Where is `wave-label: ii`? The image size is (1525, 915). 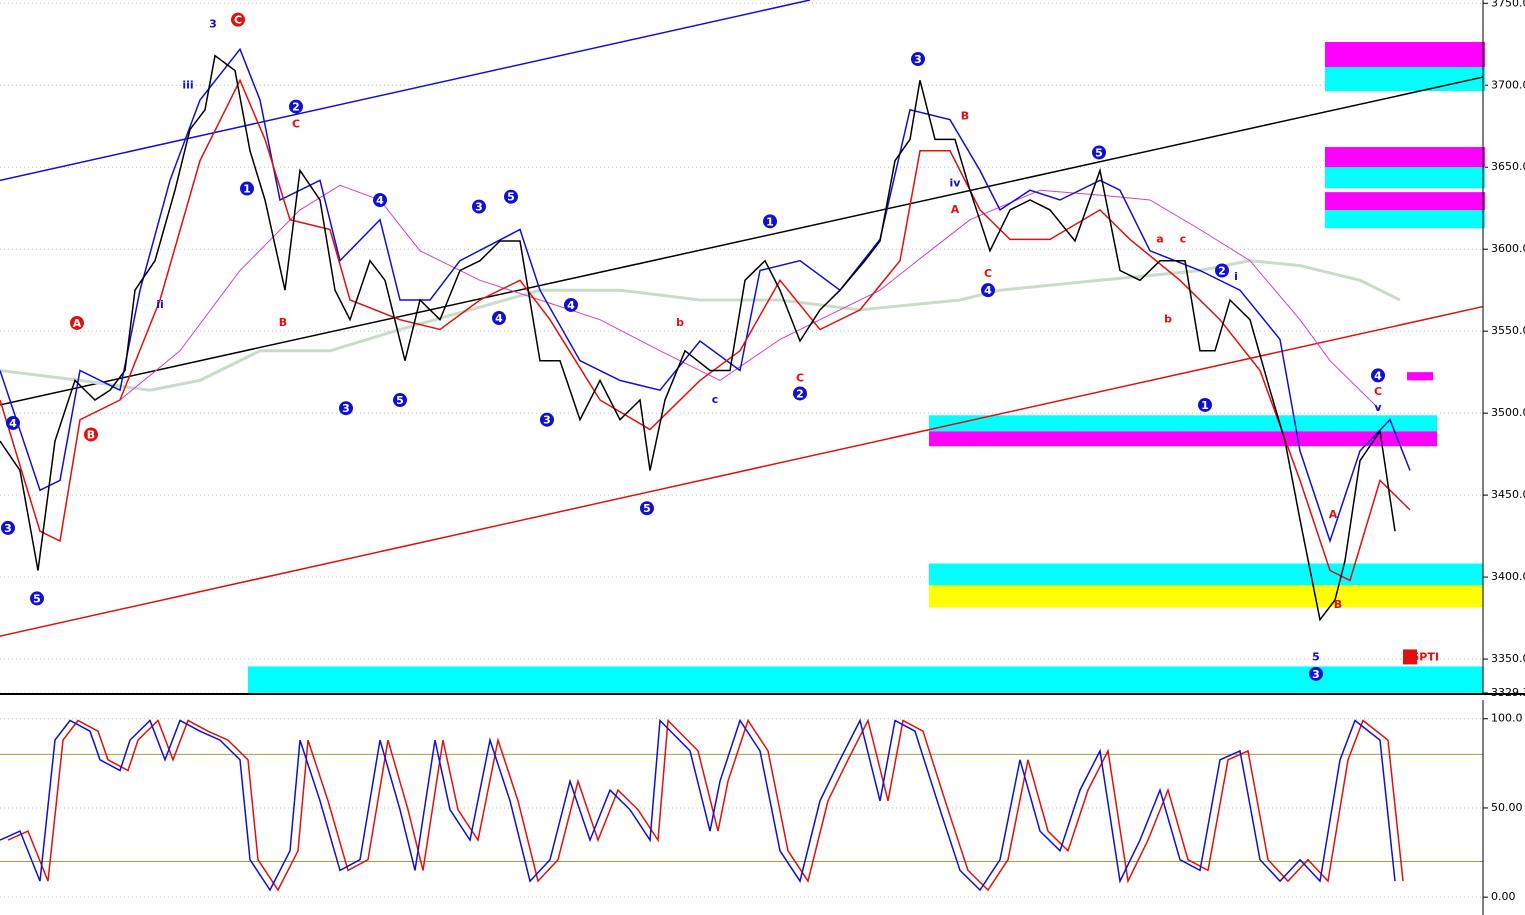 wave-label: ii is located at coordinates (160, 304).